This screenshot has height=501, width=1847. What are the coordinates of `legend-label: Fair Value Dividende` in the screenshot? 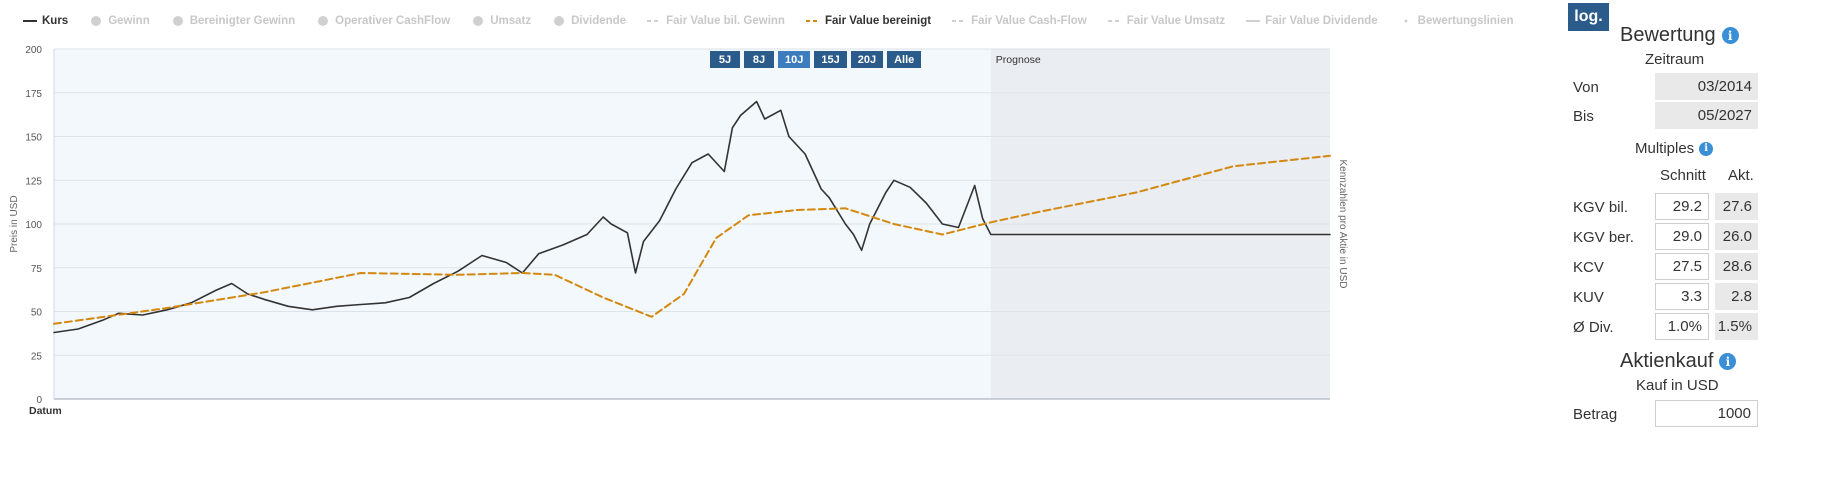 It's located at (1321, 21).